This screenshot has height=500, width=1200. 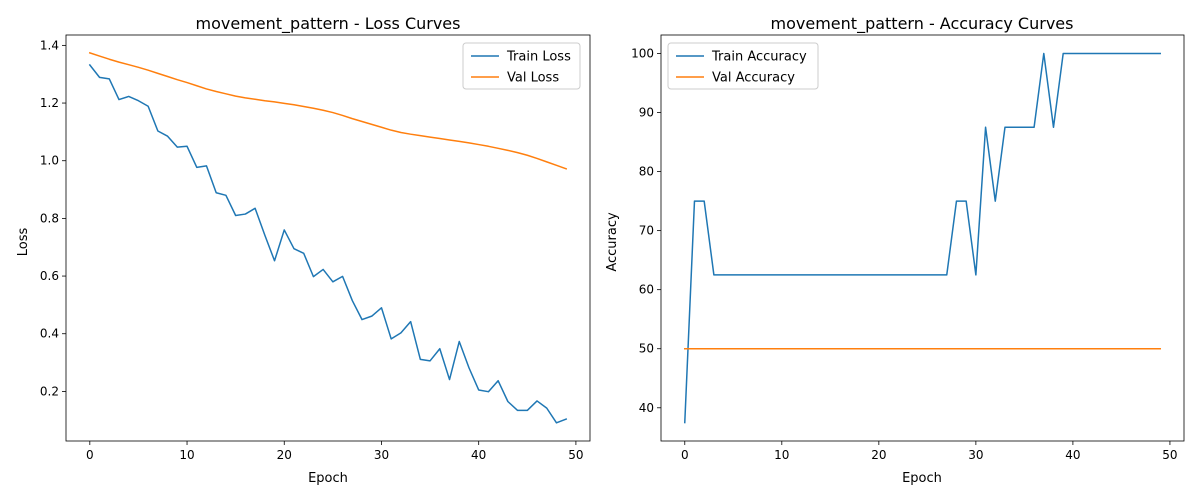 What do you see at coordinates (533, 78) in the screenshot?
I see `loss-chart-legend-label-1: Val Loss` at bounding box center [533, 78].